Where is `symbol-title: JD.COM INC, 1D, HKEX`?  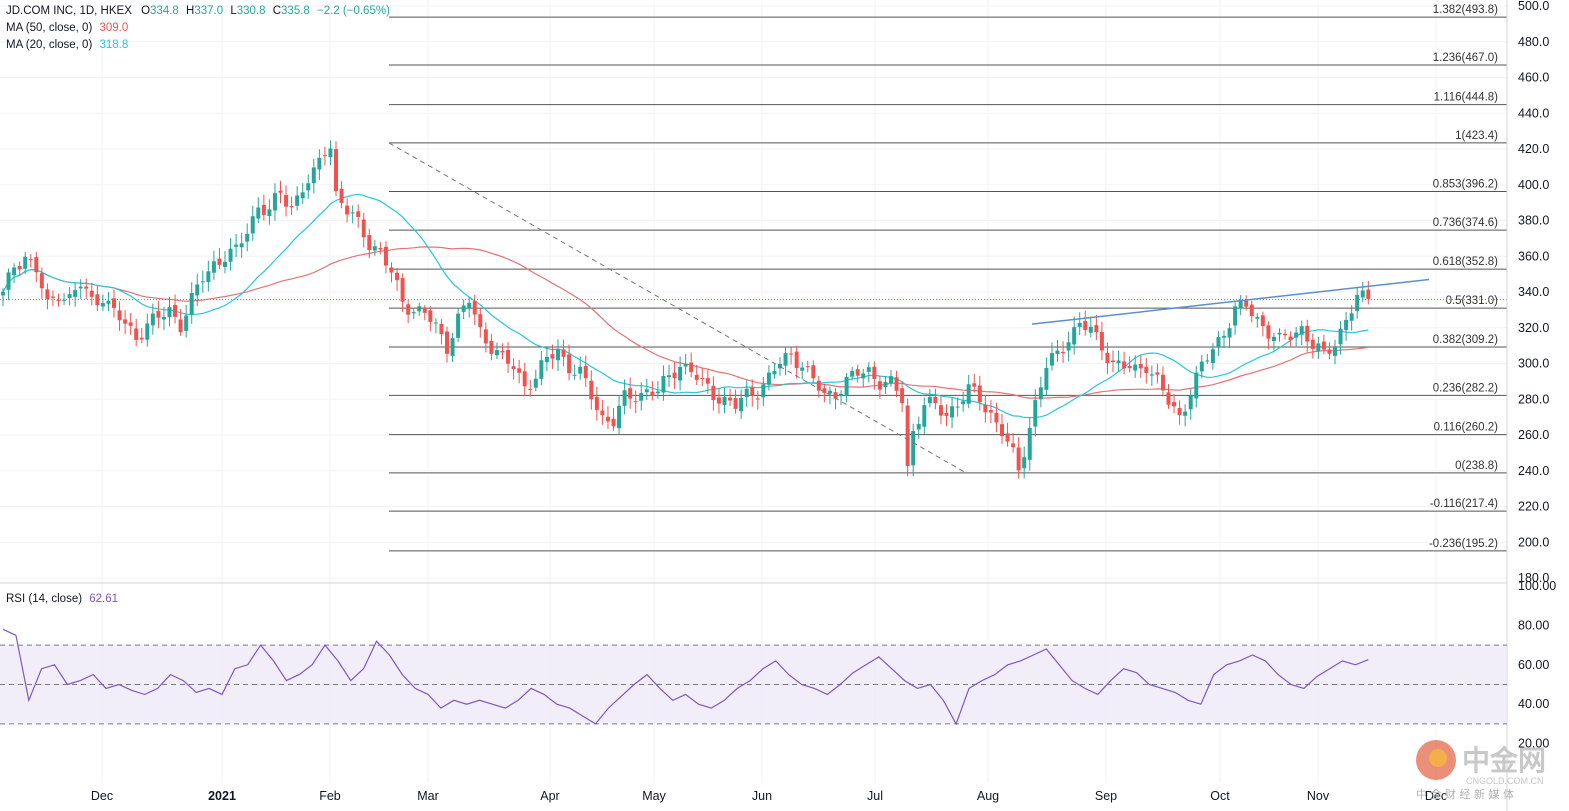 symbol-title: JD.COM INC, 1D, HKEX is located at coordinates (69, 11).